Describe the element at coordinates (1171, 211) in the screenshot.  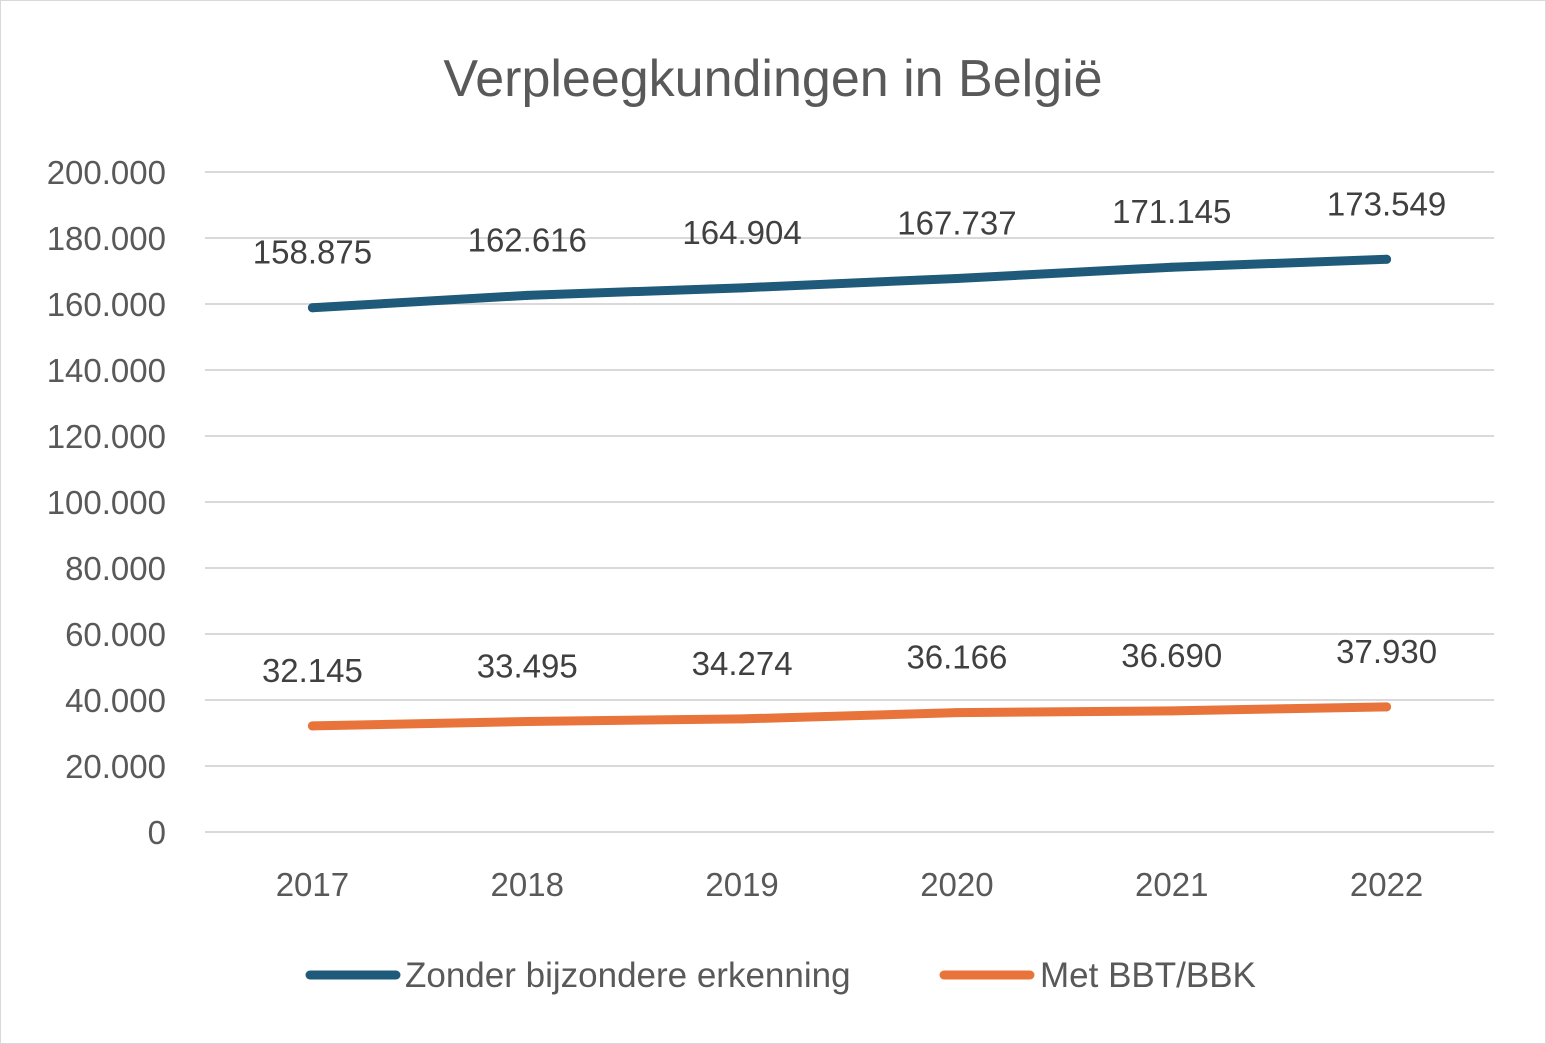
I see `data-label: 171.145` at that location.